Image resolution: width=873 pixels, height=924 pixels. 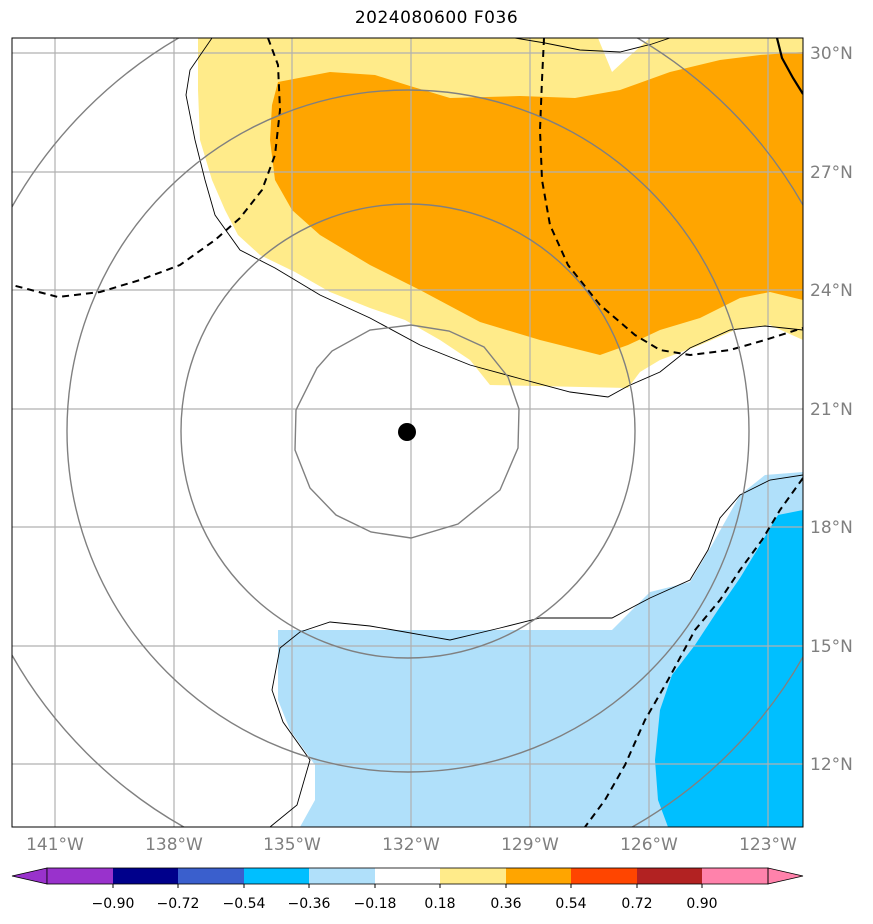 What do you see at coordinates (831, 647) in the screenshot?
I see `lat-label: 15°N` at bounding box center [831, 647].